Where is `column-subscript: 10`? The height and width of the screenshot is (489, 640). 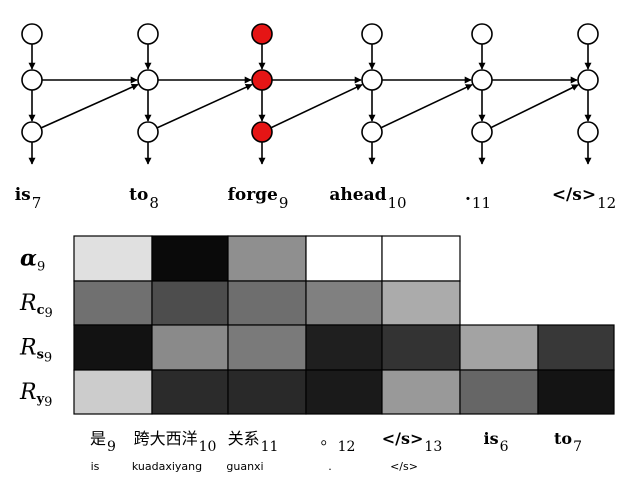 column-subscript: 10 is located at coordinates (208, 447).